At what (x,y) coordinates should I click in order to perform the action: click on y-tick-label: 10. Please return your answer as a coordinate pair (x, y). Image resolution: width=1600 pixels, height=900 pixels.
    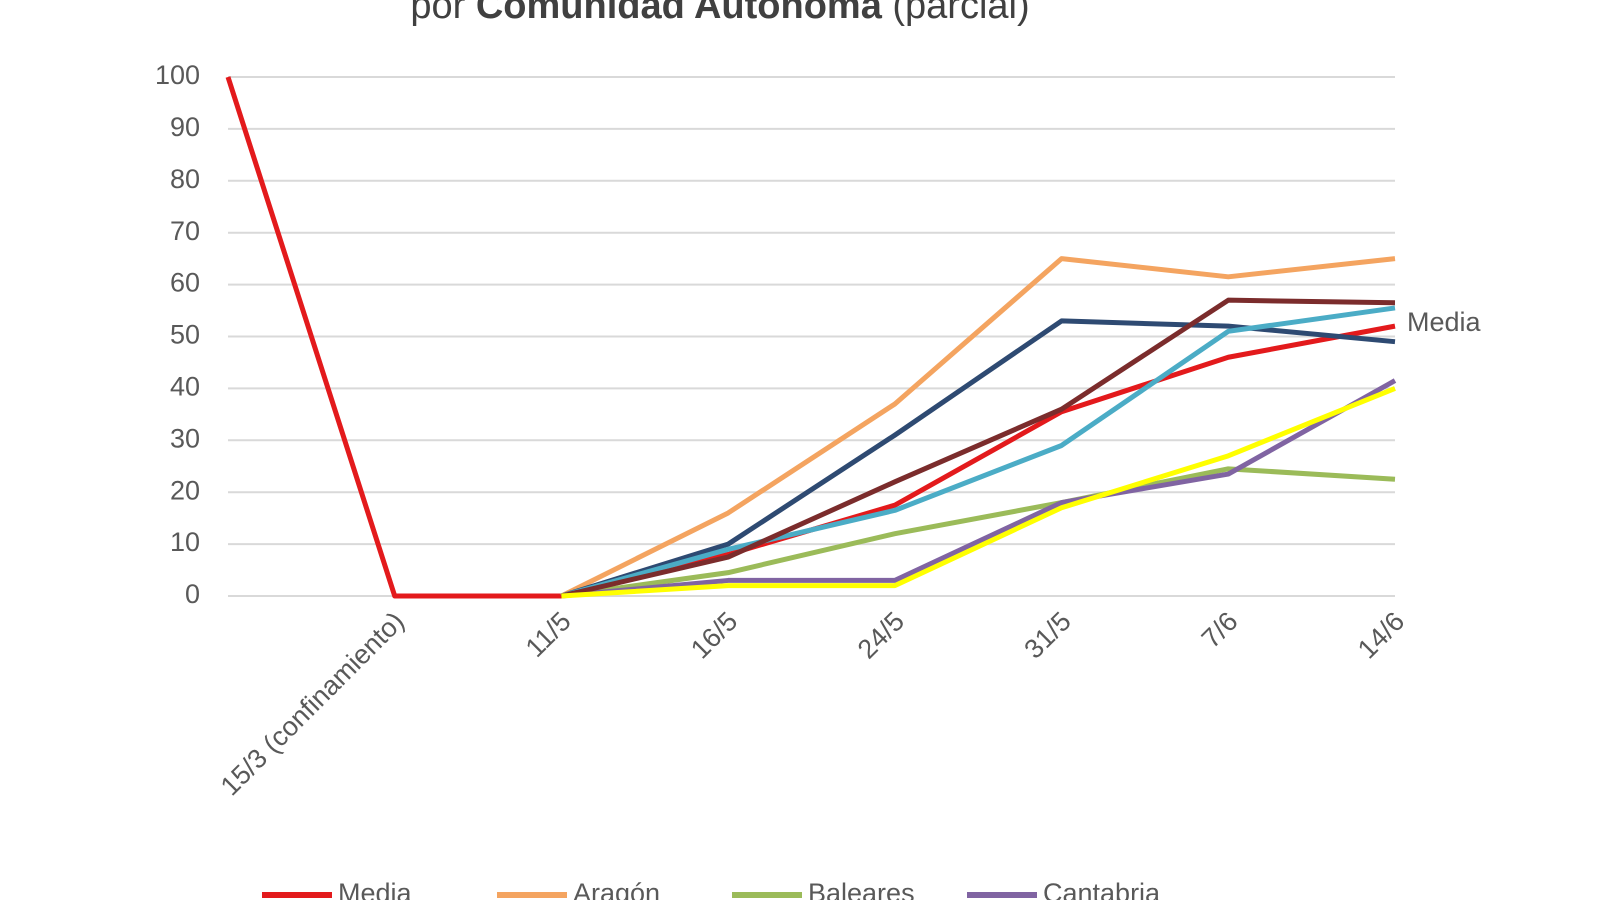
    Looking at the image, I should click on (185, 542).